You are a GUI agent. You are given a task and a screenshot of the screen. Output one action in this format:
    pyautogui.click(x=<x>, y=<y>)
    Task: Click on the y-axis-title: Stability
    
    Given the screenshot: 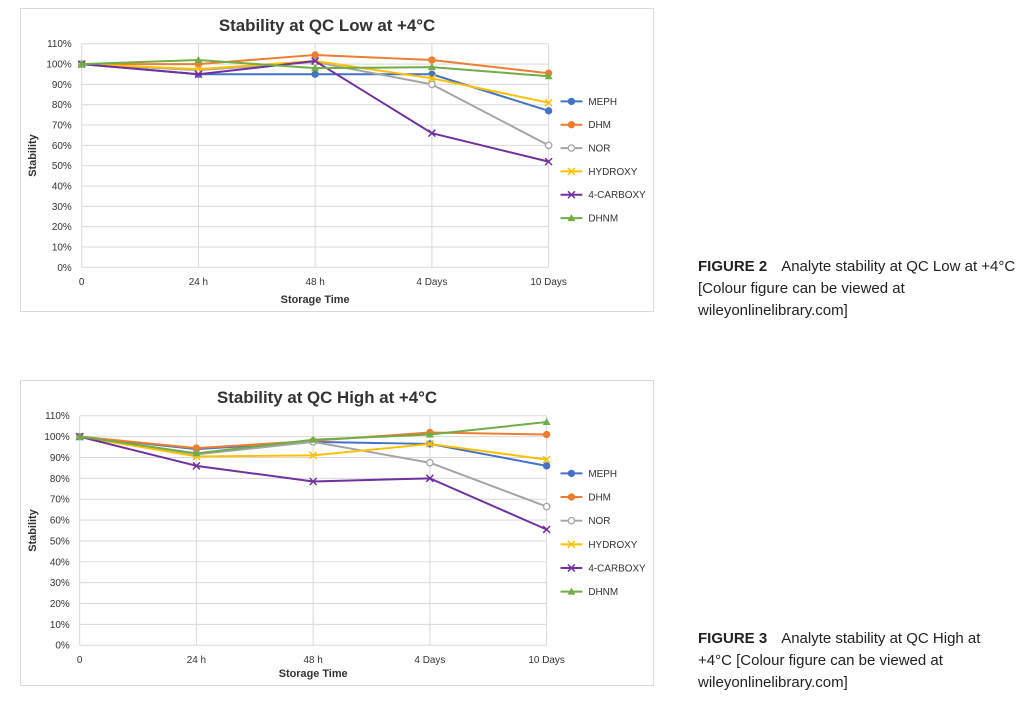 What is the action you would take?
    pyautogui.click(x=33, y=530)
    